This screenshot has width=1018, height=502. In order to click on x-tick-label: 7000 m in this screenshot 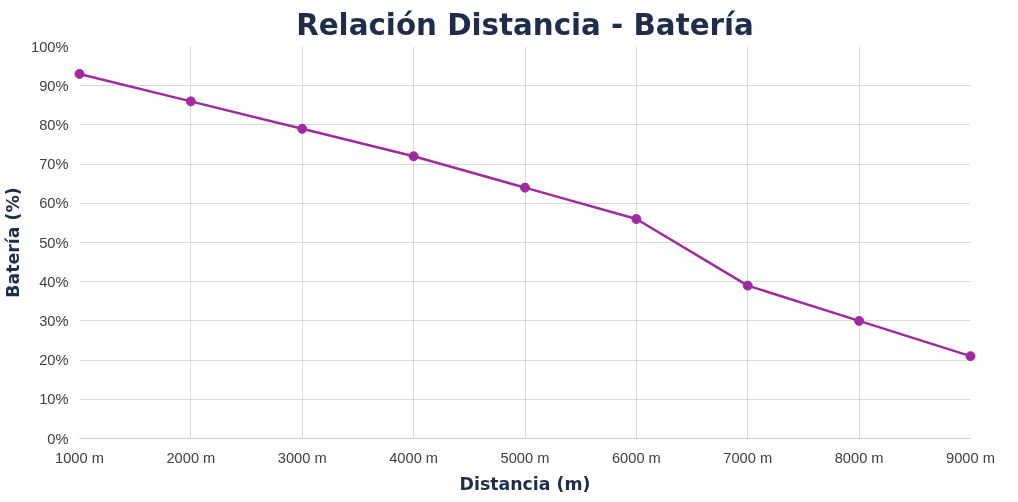, I will do `click(748, 457)`.